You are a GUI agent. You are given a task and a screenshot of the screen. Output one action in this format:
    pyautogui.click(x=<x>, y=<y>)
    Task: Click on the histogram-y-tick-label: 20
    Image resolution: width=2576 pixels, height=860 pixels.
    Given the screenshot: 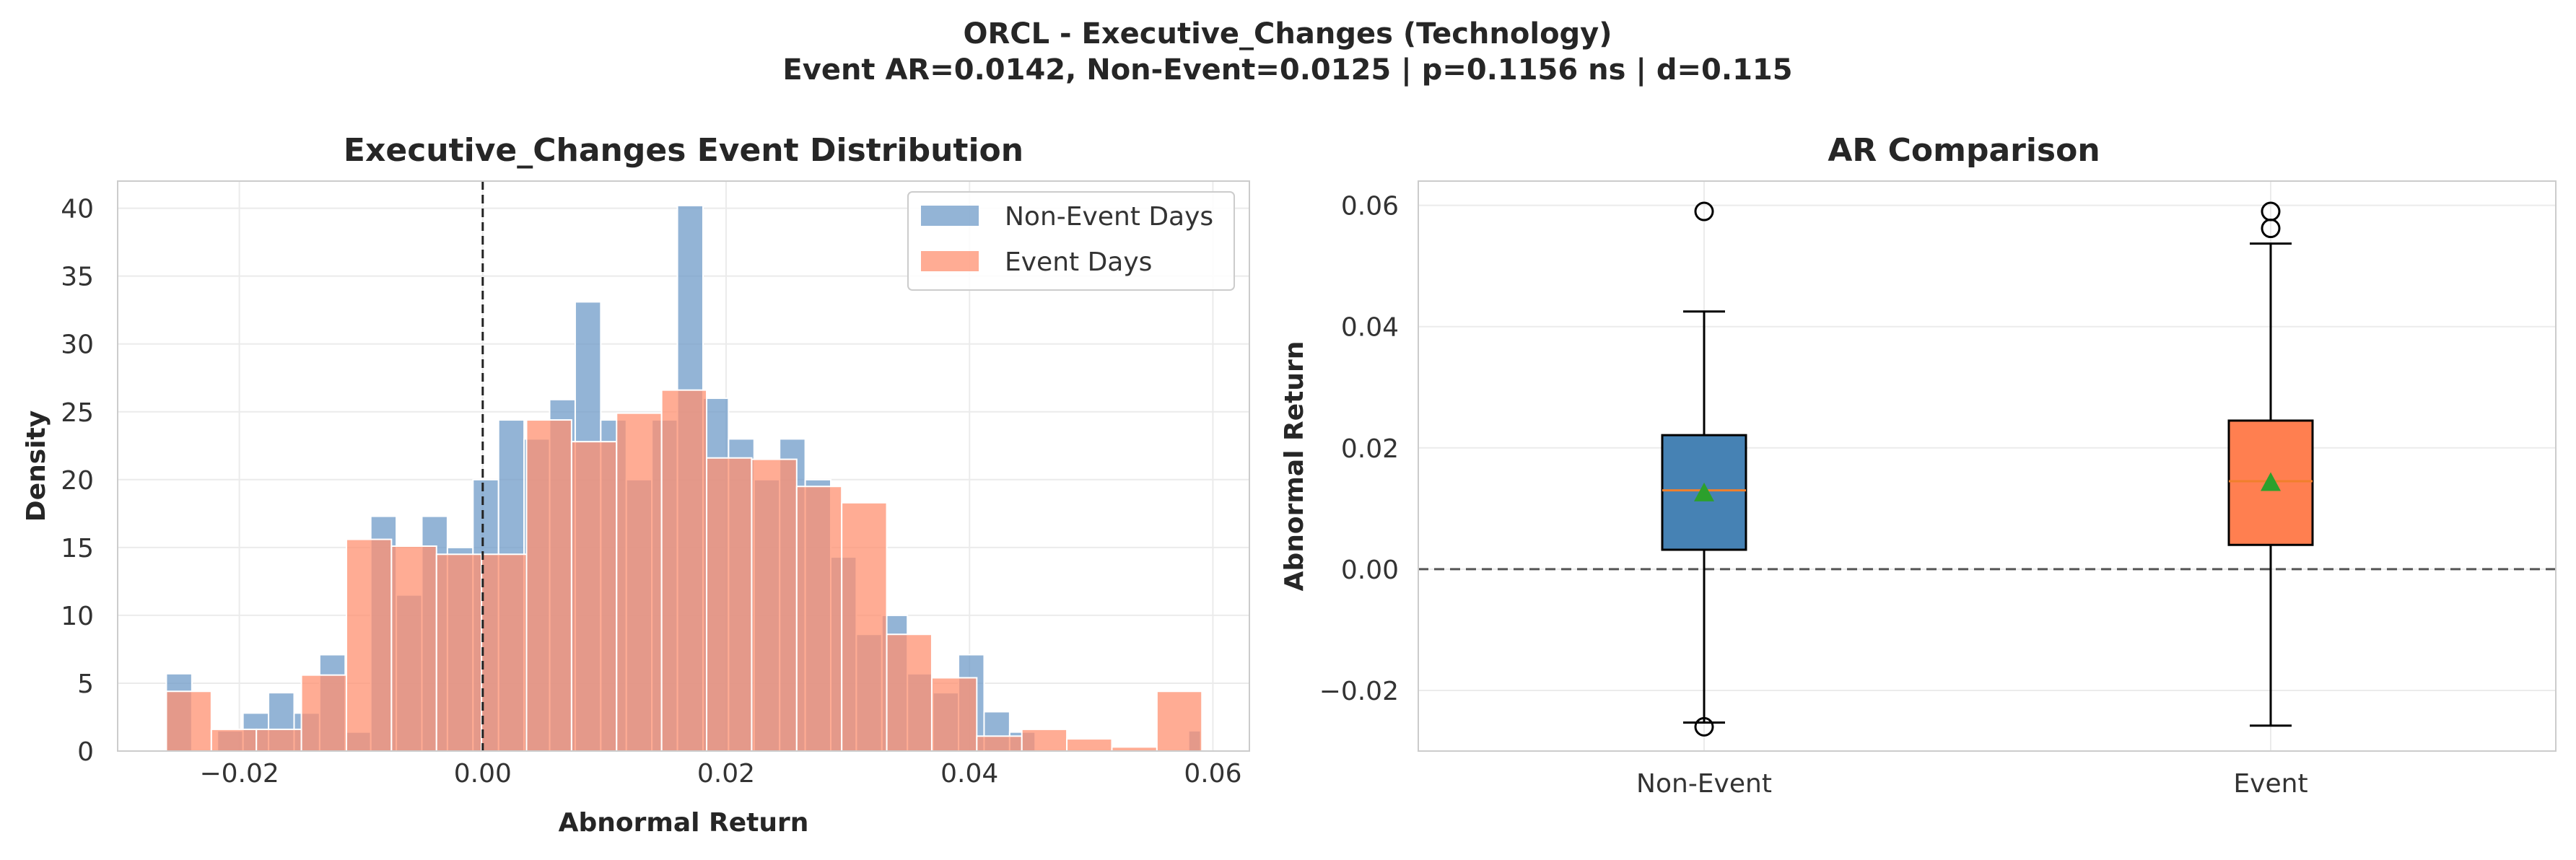 What is the action you would take?
    pyautogui.click(x=77, y=481)
    